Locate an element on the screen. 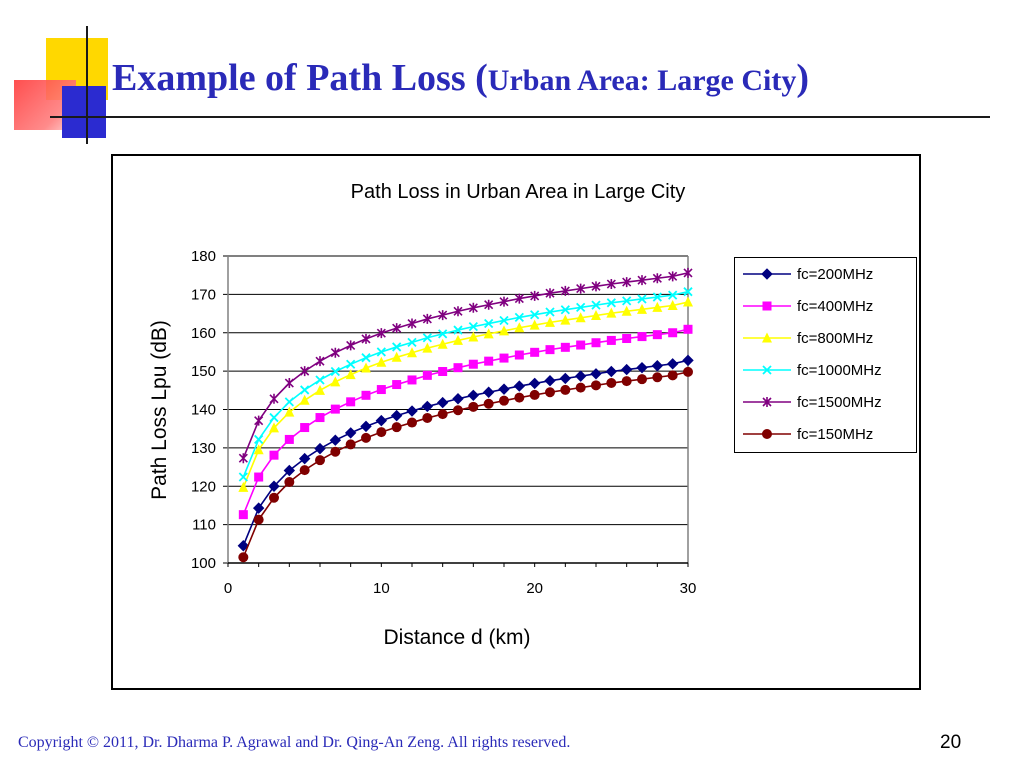  series-fc-400mhz is located at coordinates (465, 422).